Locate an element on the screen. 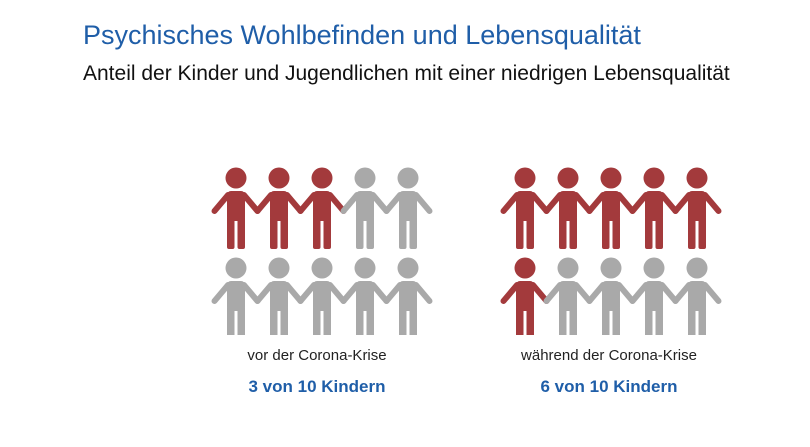 This screenshot has height=447, width=810. pictograph-before is located at coordinates (328, 247).